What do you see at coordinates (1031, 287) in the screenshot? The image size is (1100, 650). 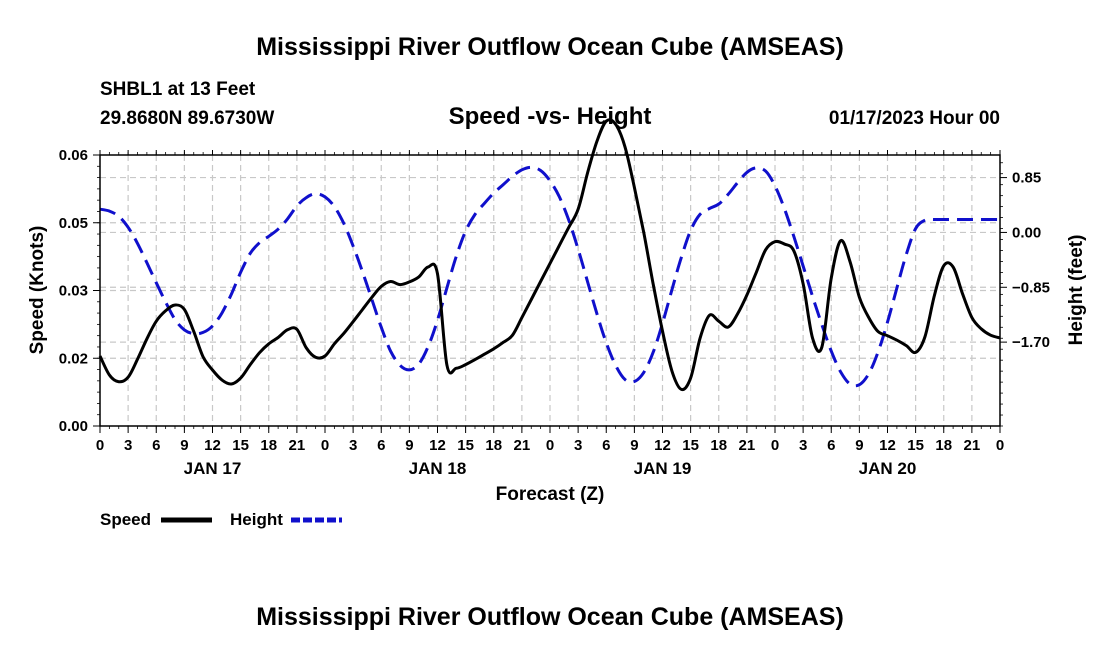 I see `y2-tick-label: −0.85` at bounding box center [1031, 287].